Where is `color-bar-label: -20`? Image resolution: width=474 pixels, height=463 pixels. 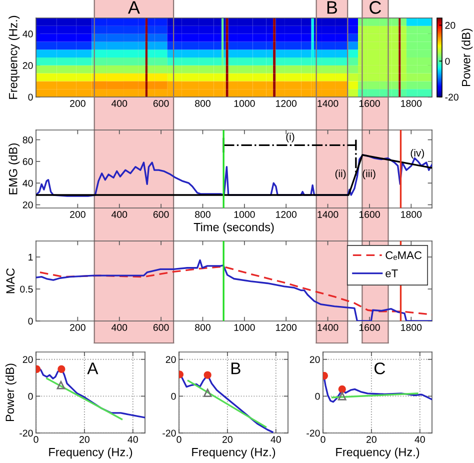
color-bar-label: -20 is located at coordinates (451, 97).